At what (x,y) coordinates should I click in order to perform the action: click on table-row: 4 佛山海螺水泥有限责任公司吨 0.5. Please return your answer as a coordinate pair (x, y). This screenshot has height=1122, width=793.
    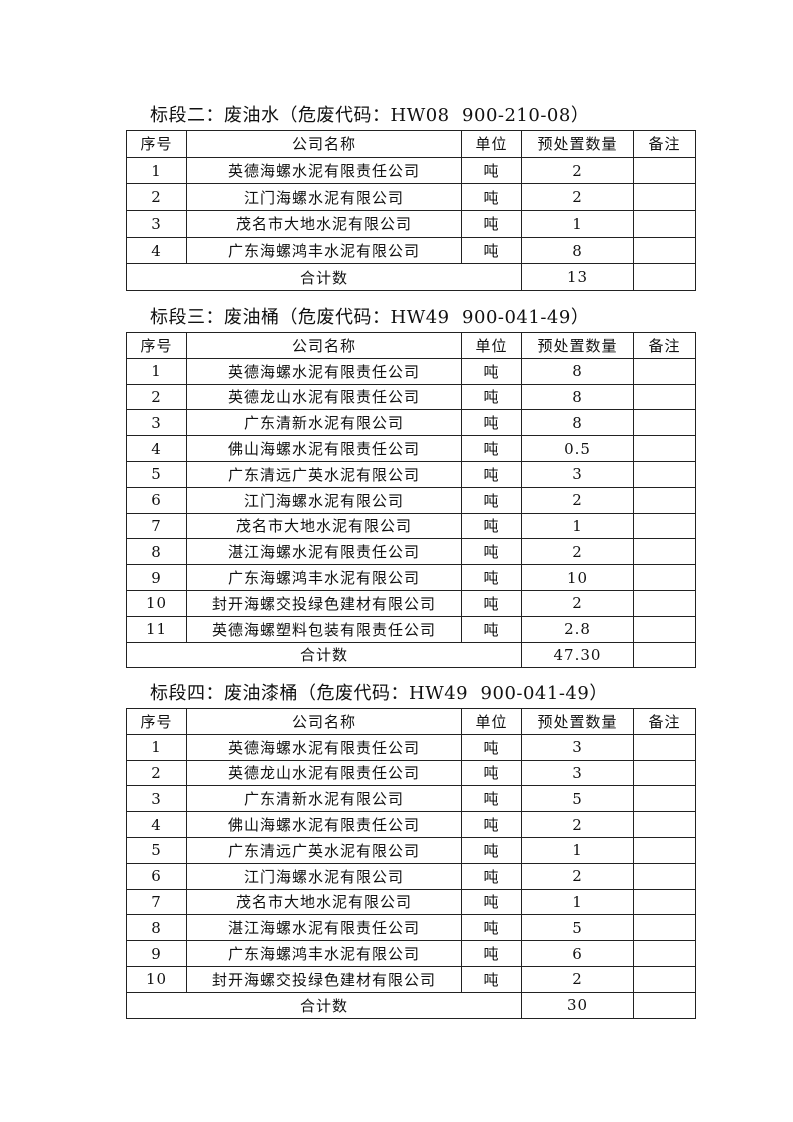
    Looking at the image, I should click on (411, 448).